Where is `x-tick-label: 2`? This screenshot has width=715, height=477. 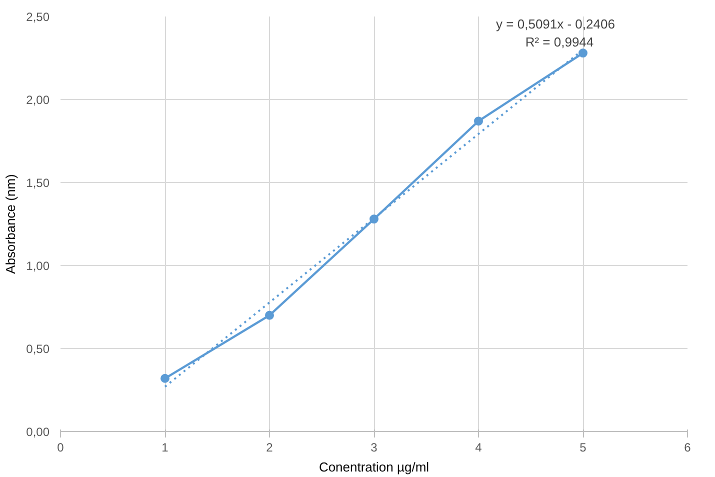
x-tick-label: 2 is located at coordinates (270, 447).